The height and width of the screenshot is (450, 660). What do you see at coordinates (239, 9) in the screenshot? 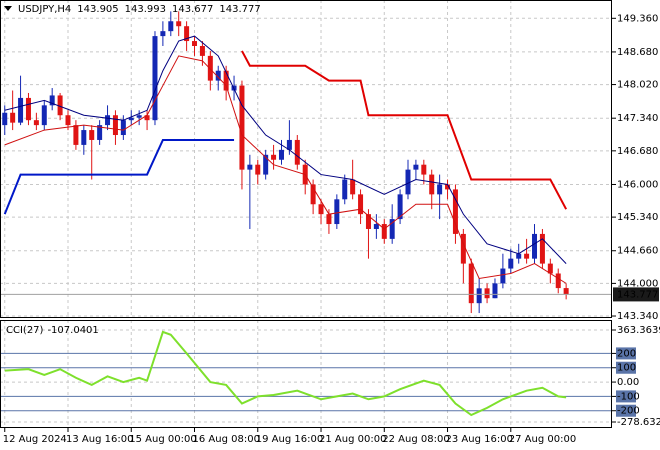
I see `ohlc-value: 143.777` at bounding box center [239, 9].